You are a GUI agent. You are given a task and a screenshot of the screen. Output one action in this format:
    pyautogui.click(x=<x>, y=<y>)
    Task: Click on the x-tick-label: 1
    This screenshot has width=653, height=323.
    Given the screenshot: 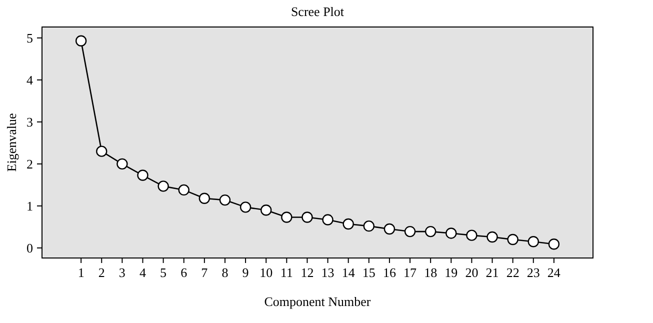 What is the action you would take?
    pyautogui.click(x=81, y=272)
    